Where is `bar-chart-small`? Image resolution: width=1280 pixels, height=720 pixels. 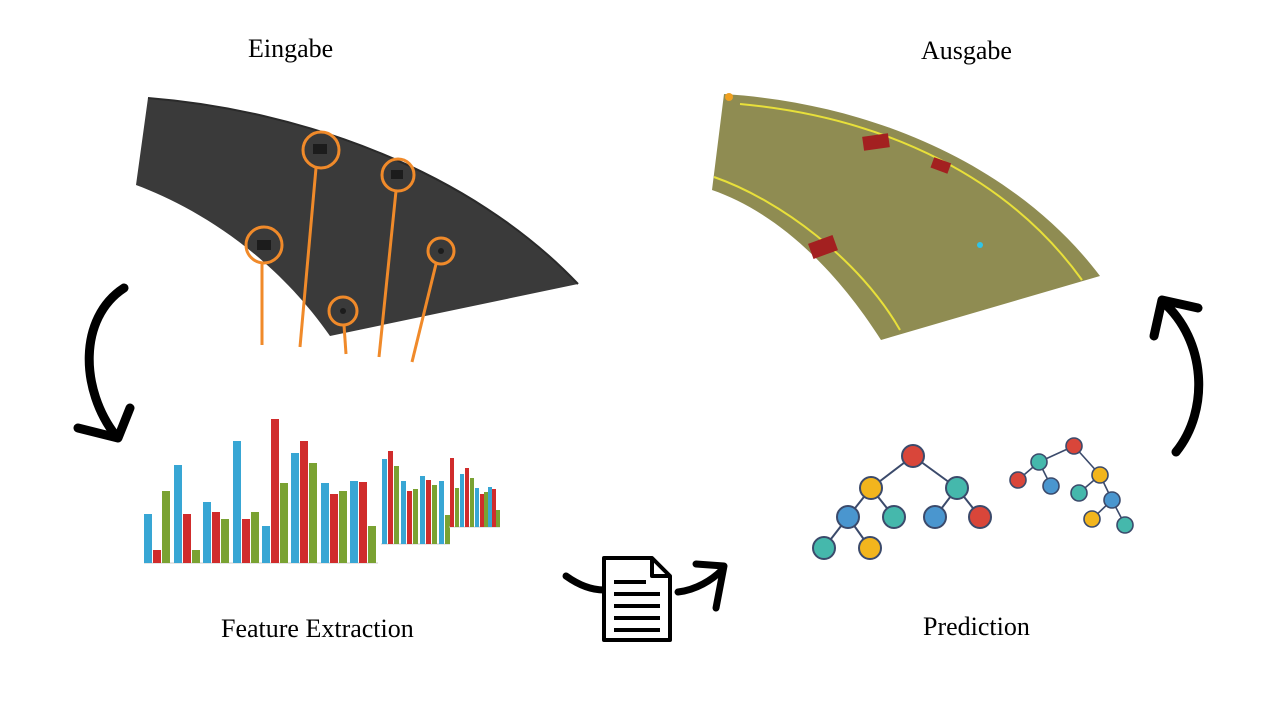
bar-chart-small is located at coordinates (474, 493).